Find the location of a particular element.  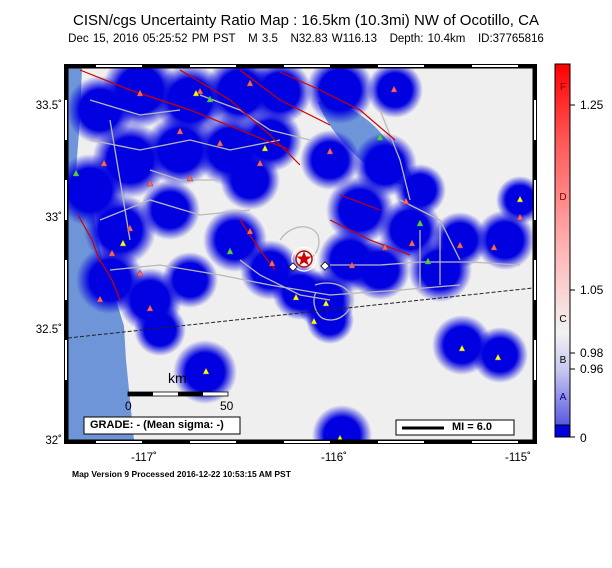

colorbar-label-1-05: 1.05 is located at coordinates (592, 290).